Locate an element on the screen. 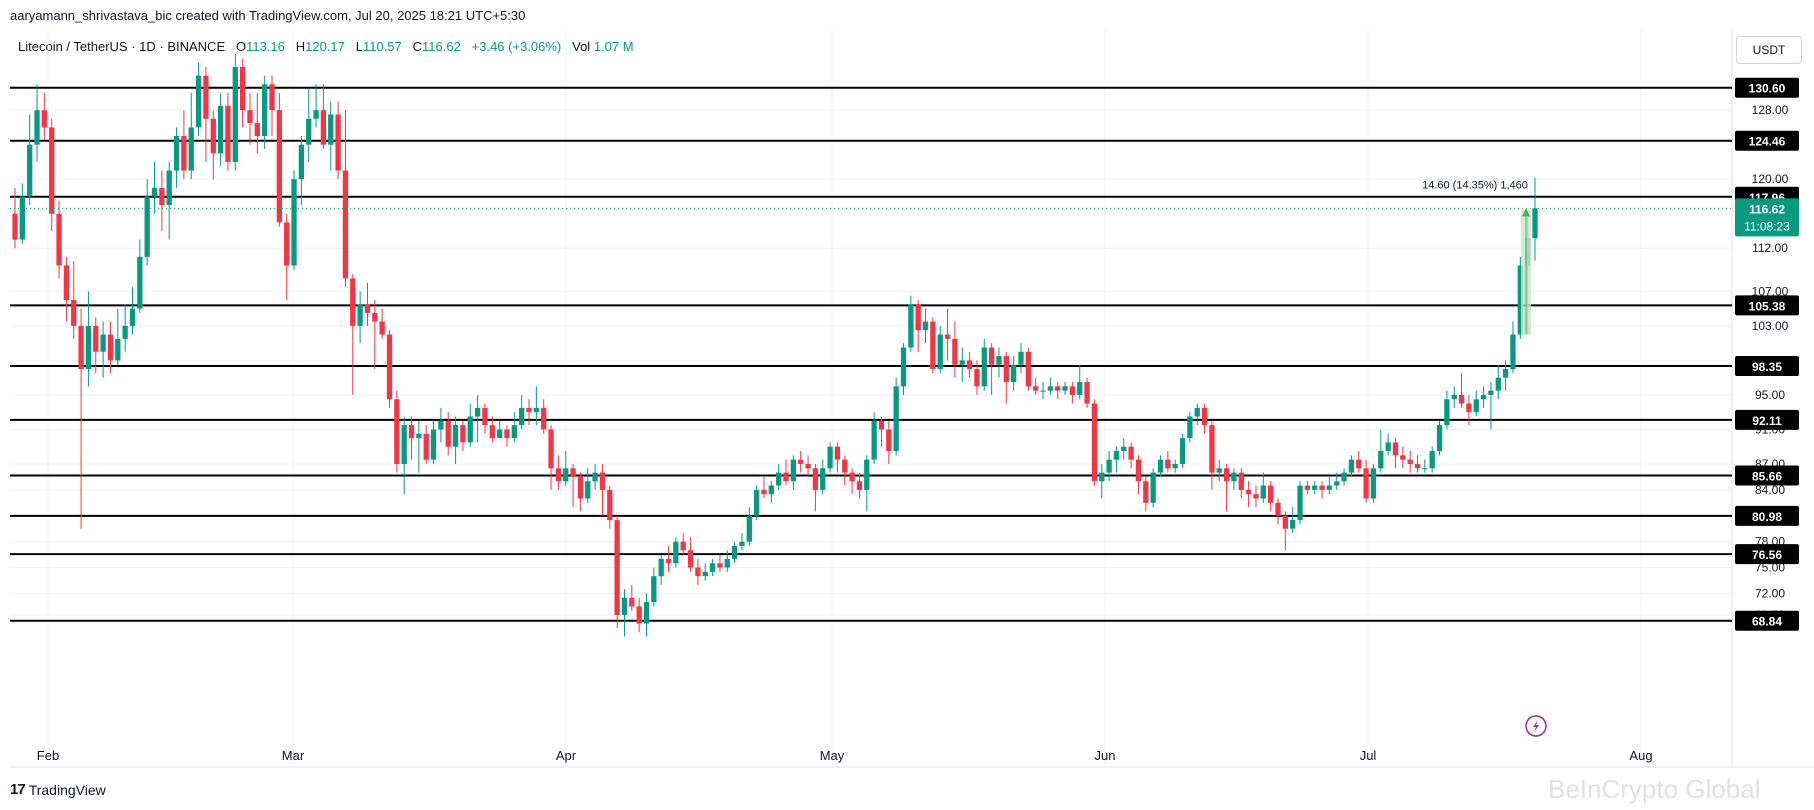  symbol-name: Litecoin / TetherUS · 1D · BINANCE is located at coordinates (122, 46).